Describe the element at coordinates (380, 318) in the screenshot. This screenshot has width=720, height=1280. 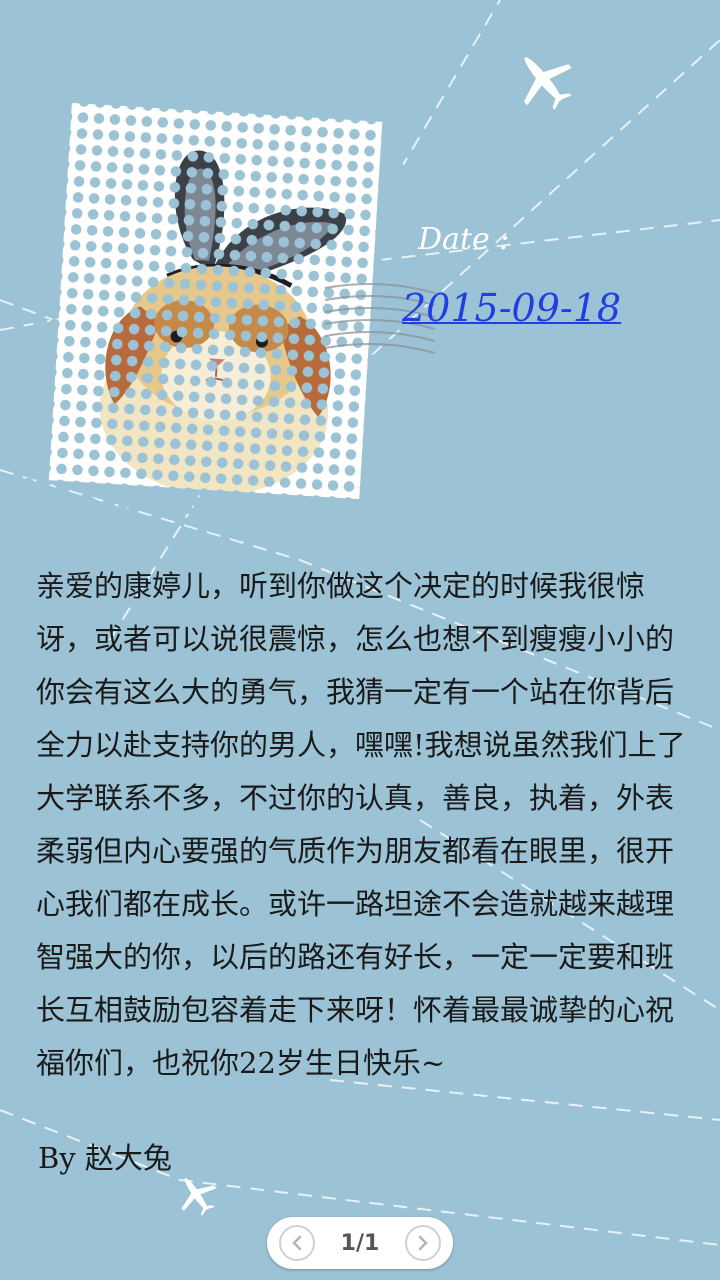
I see `postmark-lines` at that location.